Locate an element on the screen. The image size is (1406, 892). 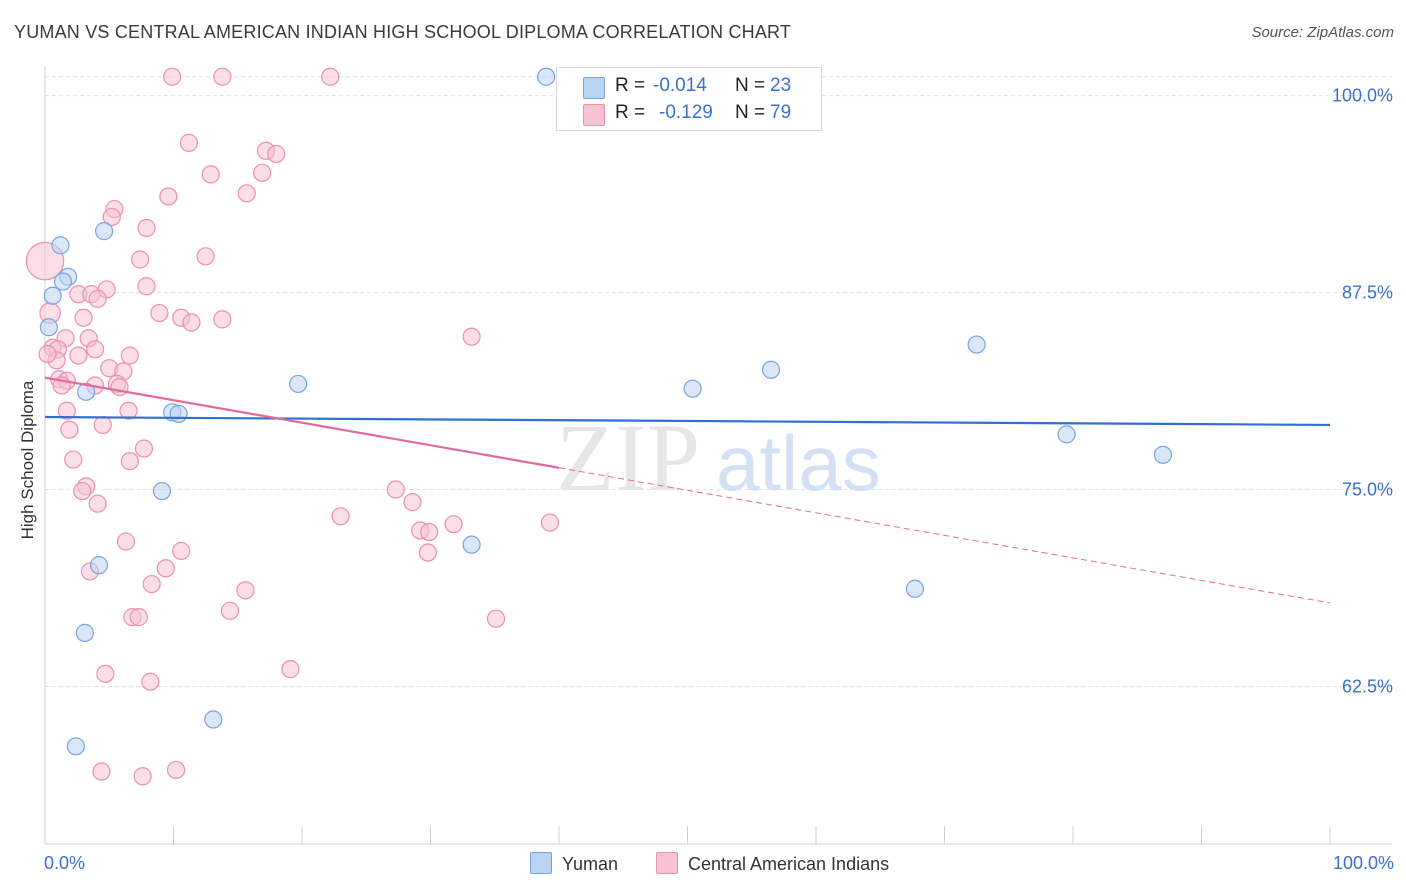
correlation-legend: R = -0.014 N = 23 R = -0.129 N = 79 is located at coordinates (689, 99).